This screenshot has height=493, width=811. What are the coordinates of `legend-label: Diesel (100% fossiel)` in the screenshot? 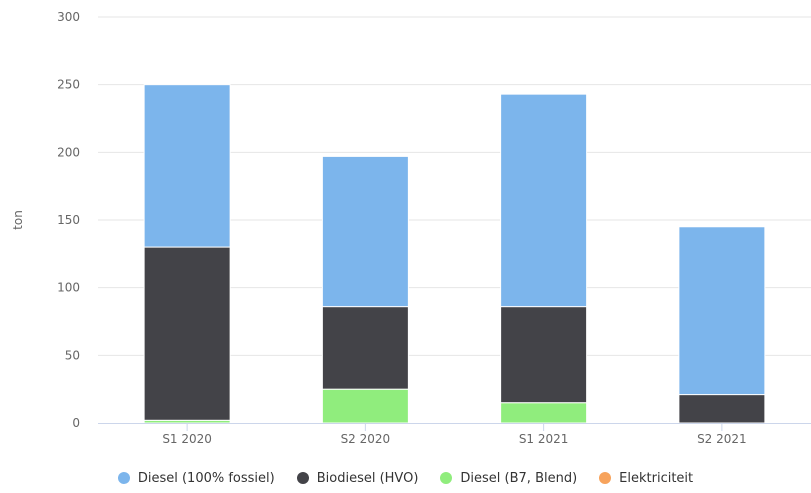 It's located at (206, 478).